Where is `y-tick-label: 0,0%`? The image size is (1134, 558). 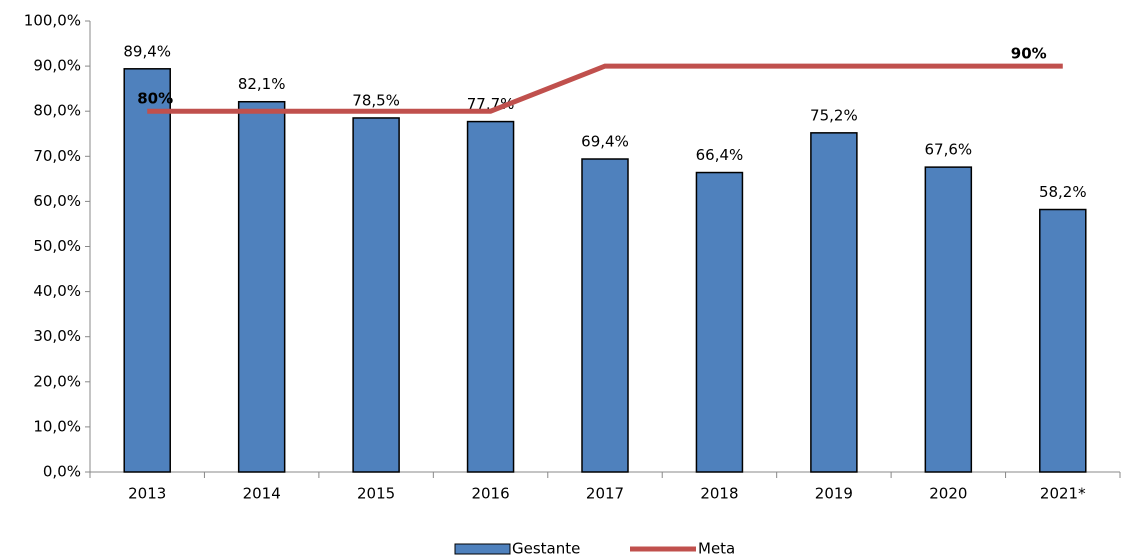 y-tick-label: 0,0% is located at coordinates (62, 472).